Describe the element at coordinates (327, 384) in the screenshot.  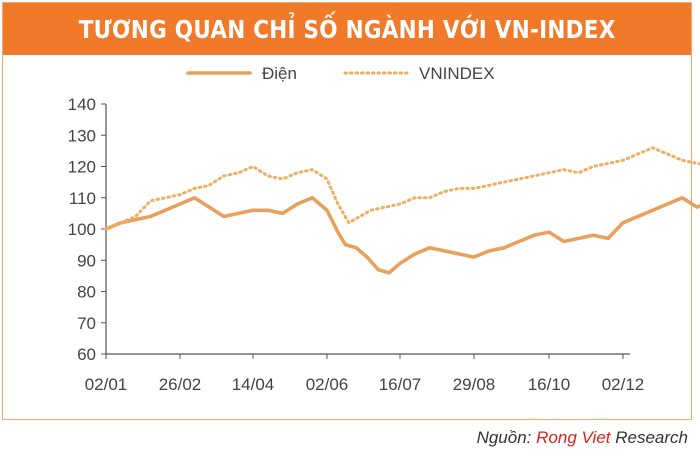
I see `x-tick-label: 02/06` at that location.